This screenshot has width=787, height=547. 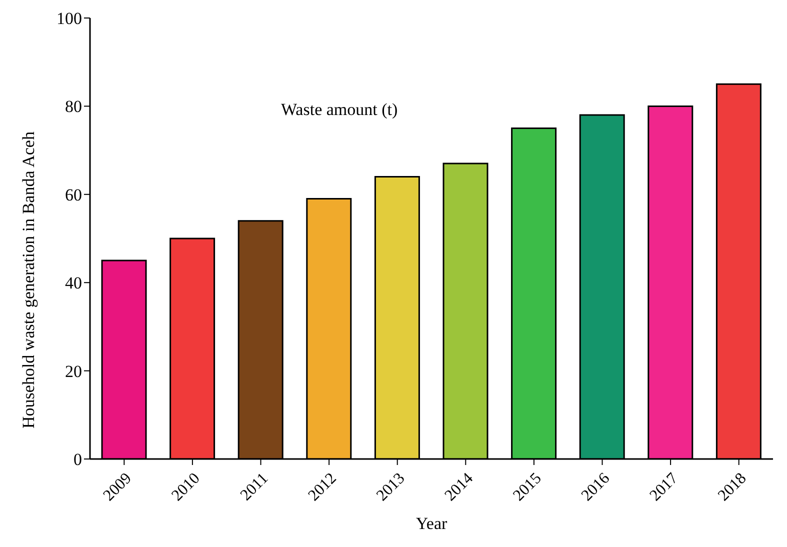 What do you see at coordinates (28, 279) in the screenshot?
I see `y-axis-title: Household waste generation in Banda Aceh` at bounding box center [28, 279].